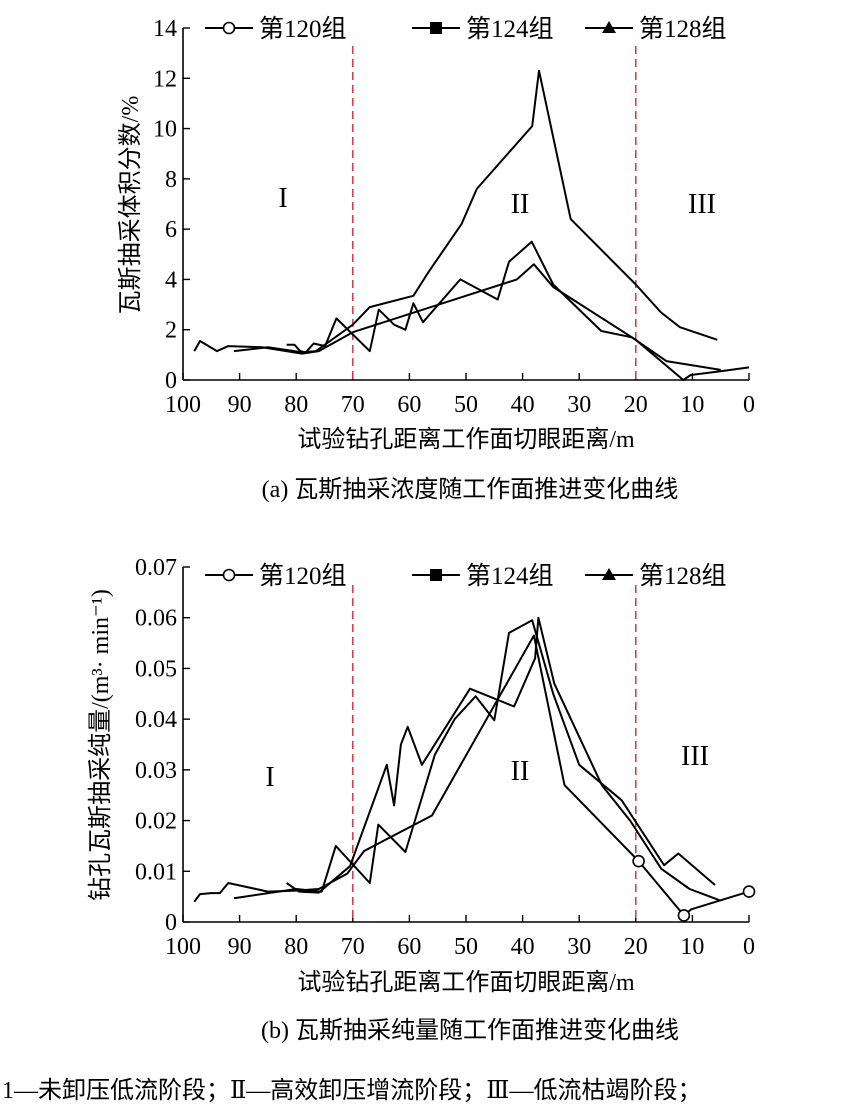 The height and width of the screenshot is (1120, 848). What do you see at coordinates (156, 568) in the screenshot?
I see `y-tick-label: 0.07` at bounding box center [156, 568].